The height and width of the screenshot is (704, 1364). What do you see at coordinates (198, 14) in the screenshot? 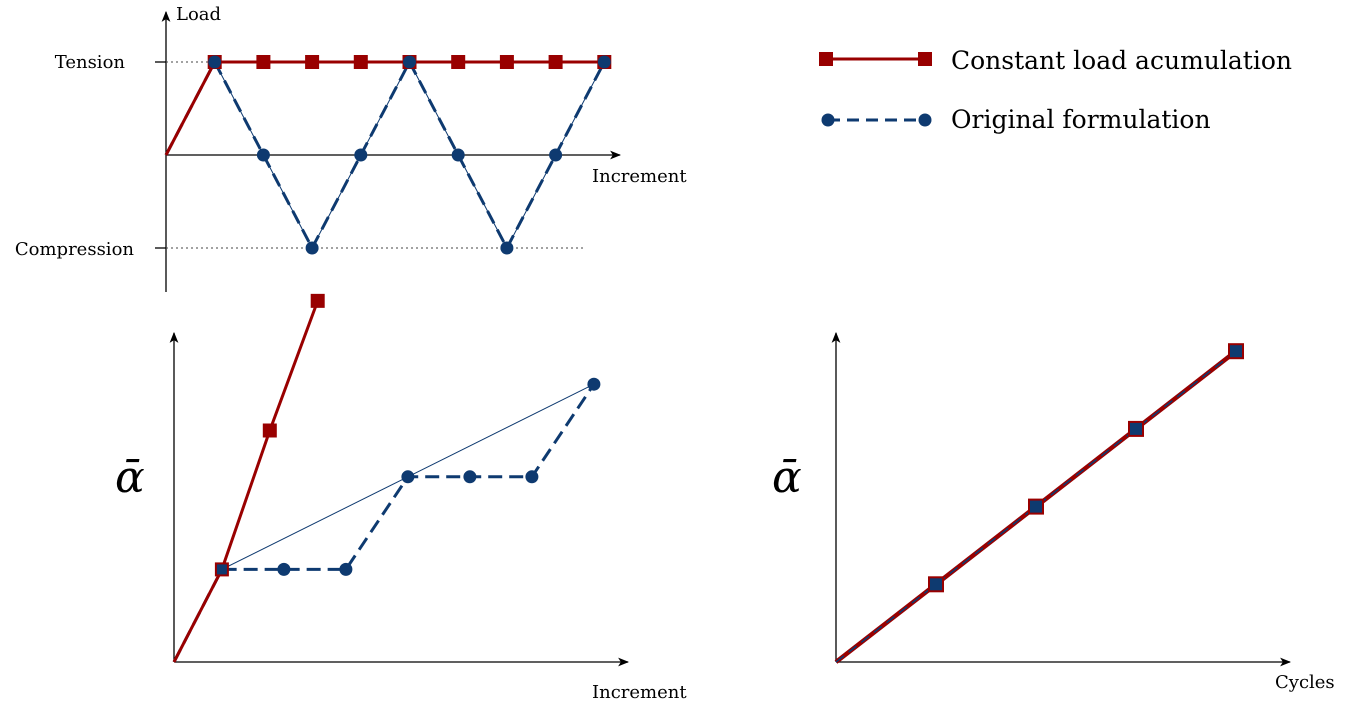
I see `load-y-label: Load` at bounding box center [198, 14].